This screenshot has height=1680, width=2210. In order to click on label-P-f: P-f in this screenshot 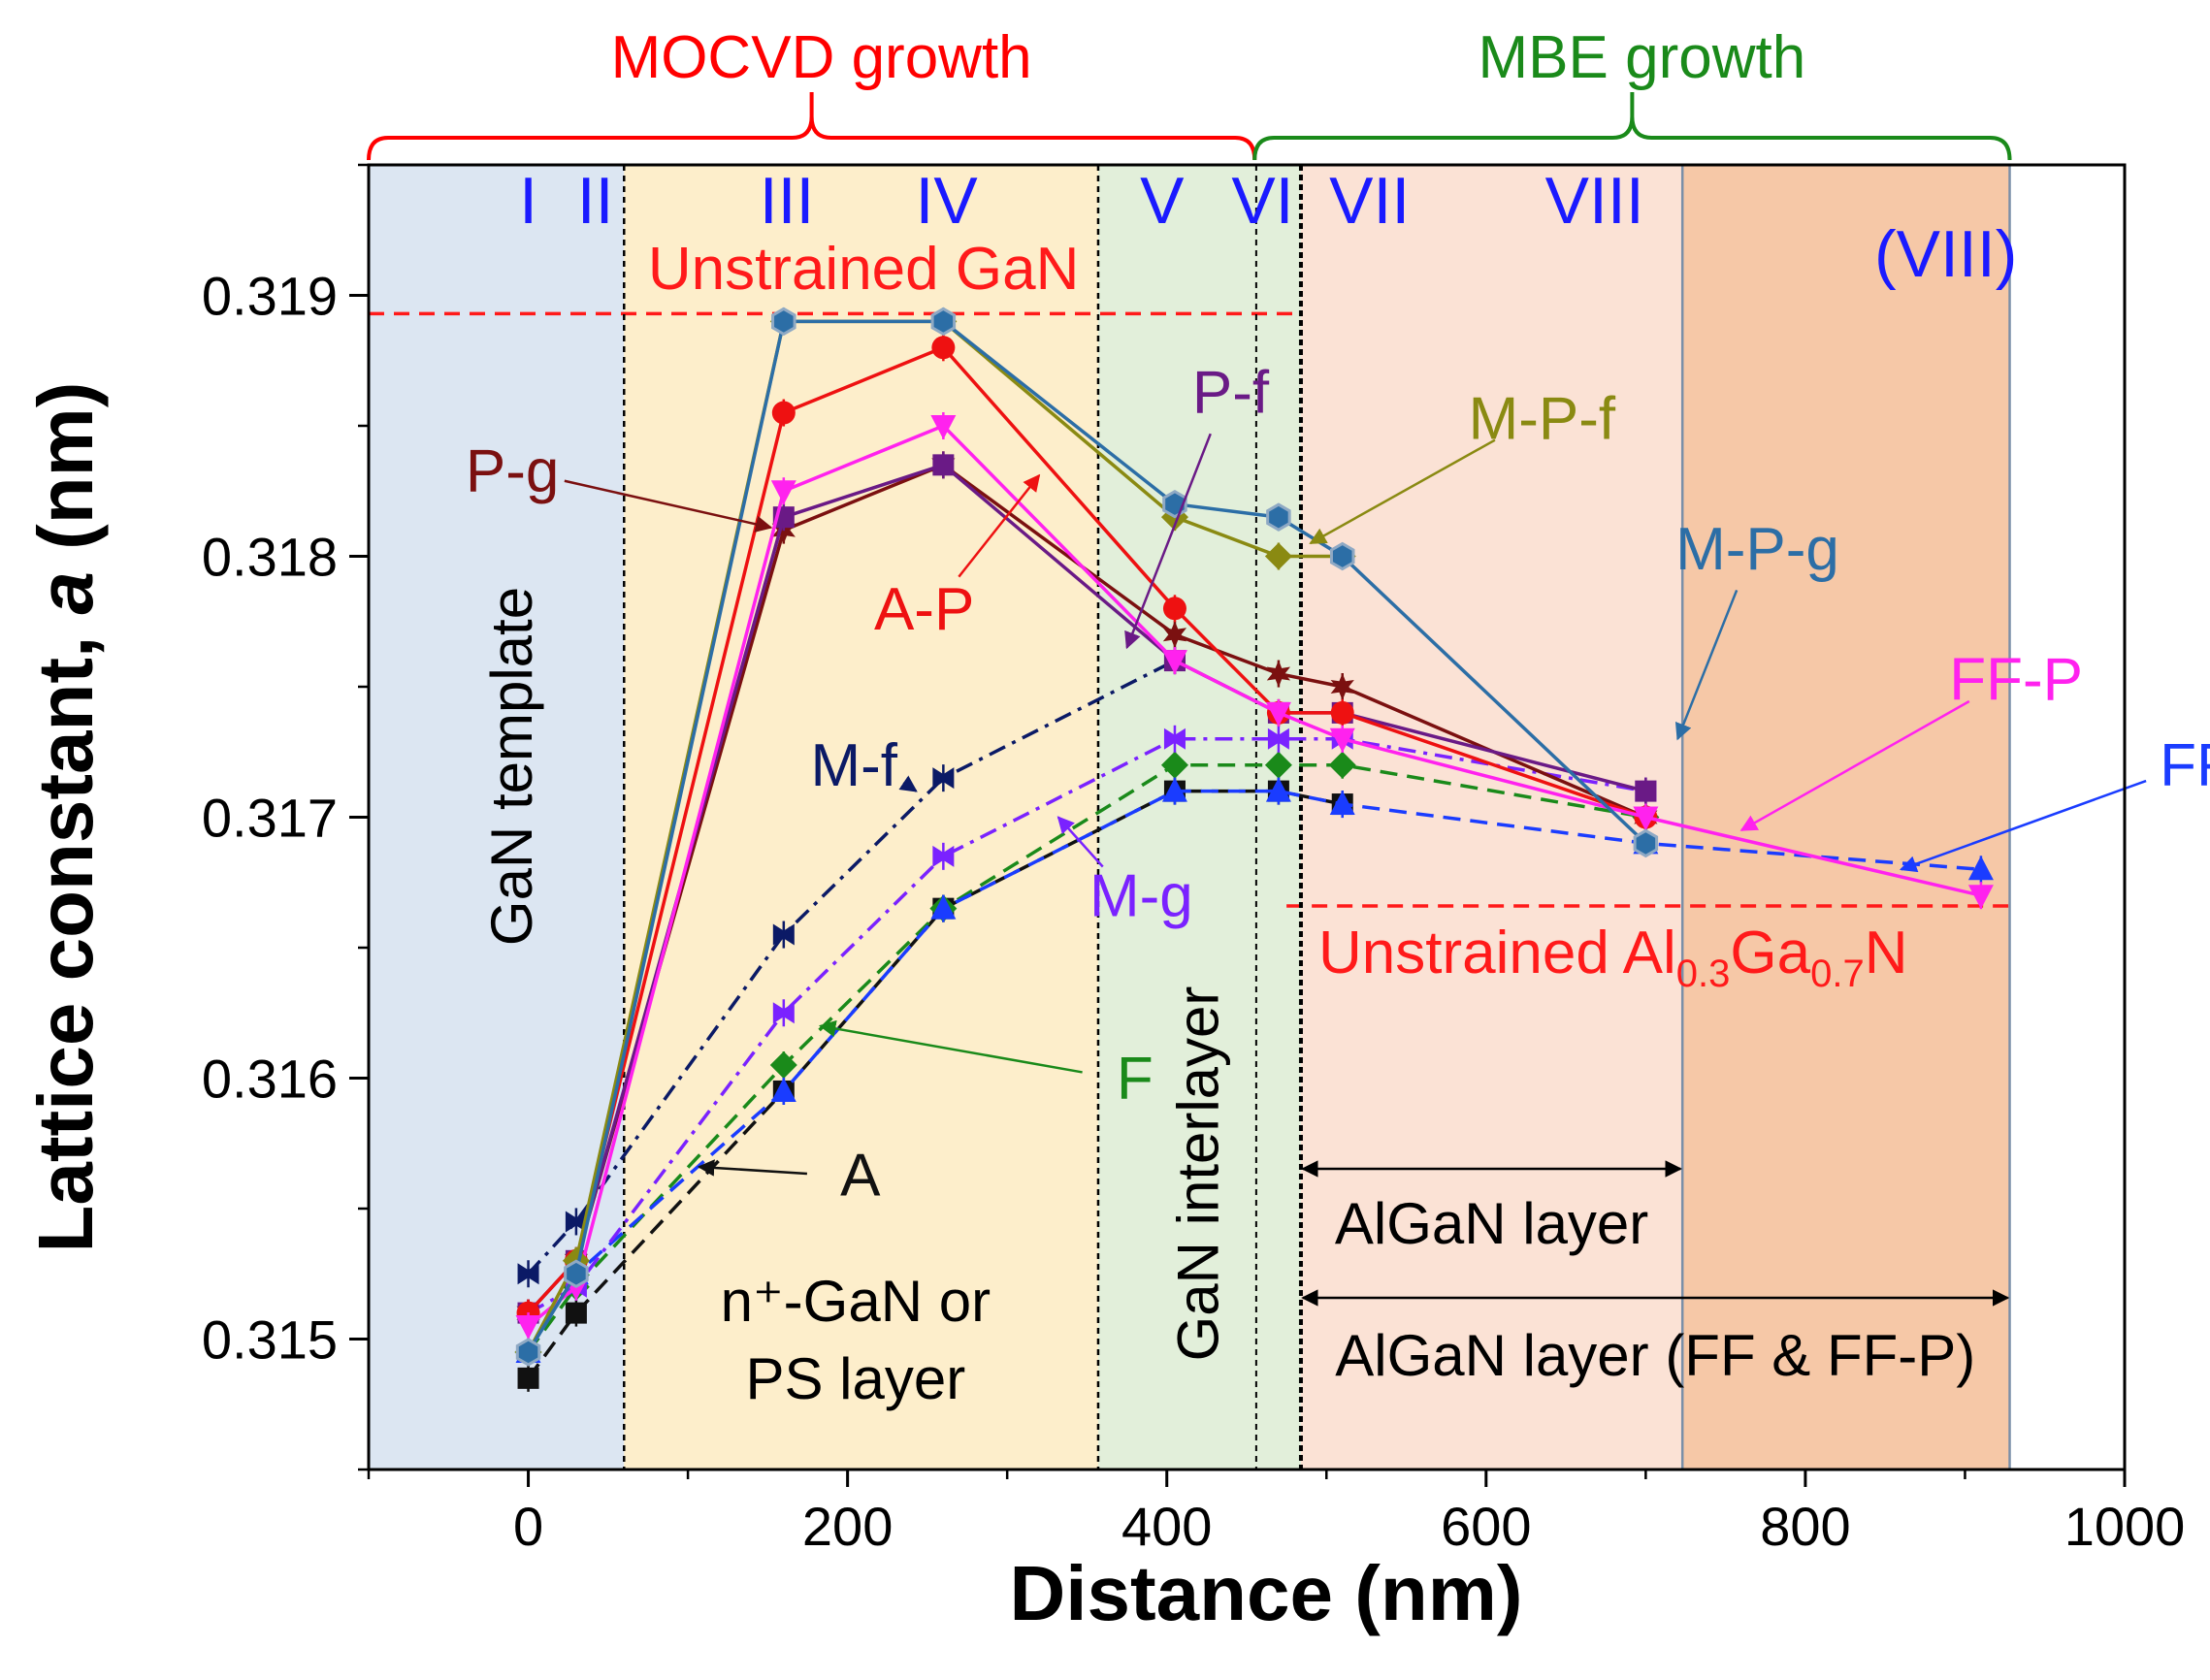, I will do `click(1231, 393)`.